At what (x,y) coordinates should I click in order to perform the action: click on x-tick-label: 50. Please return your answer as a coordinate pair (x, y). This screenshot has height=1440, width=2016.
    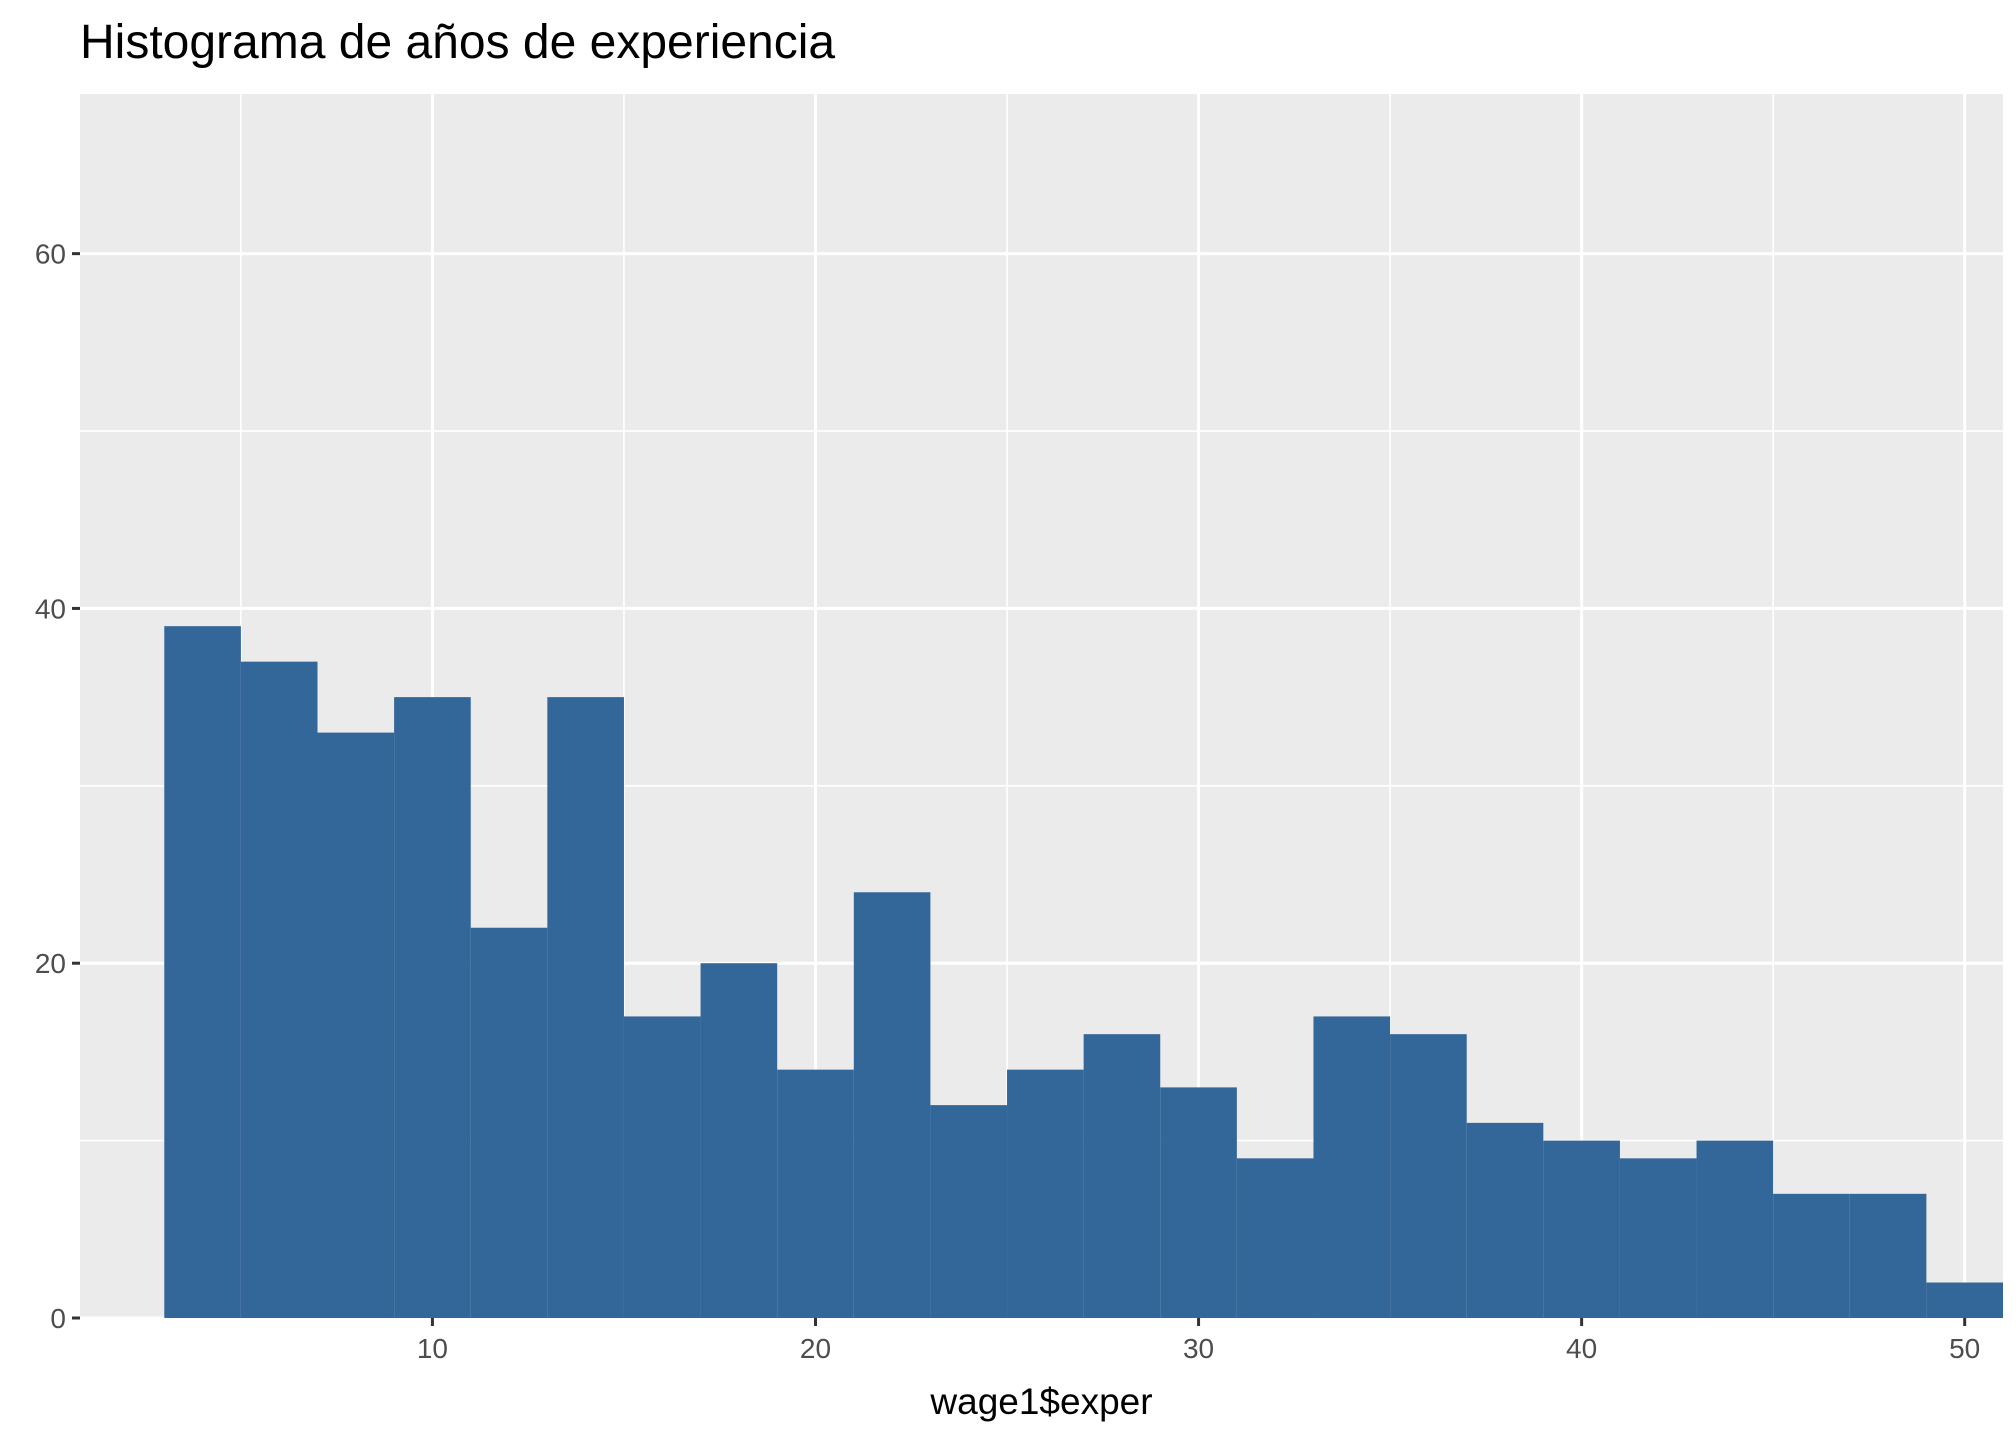
    Looking at the image, I should click on (1964, 1348).